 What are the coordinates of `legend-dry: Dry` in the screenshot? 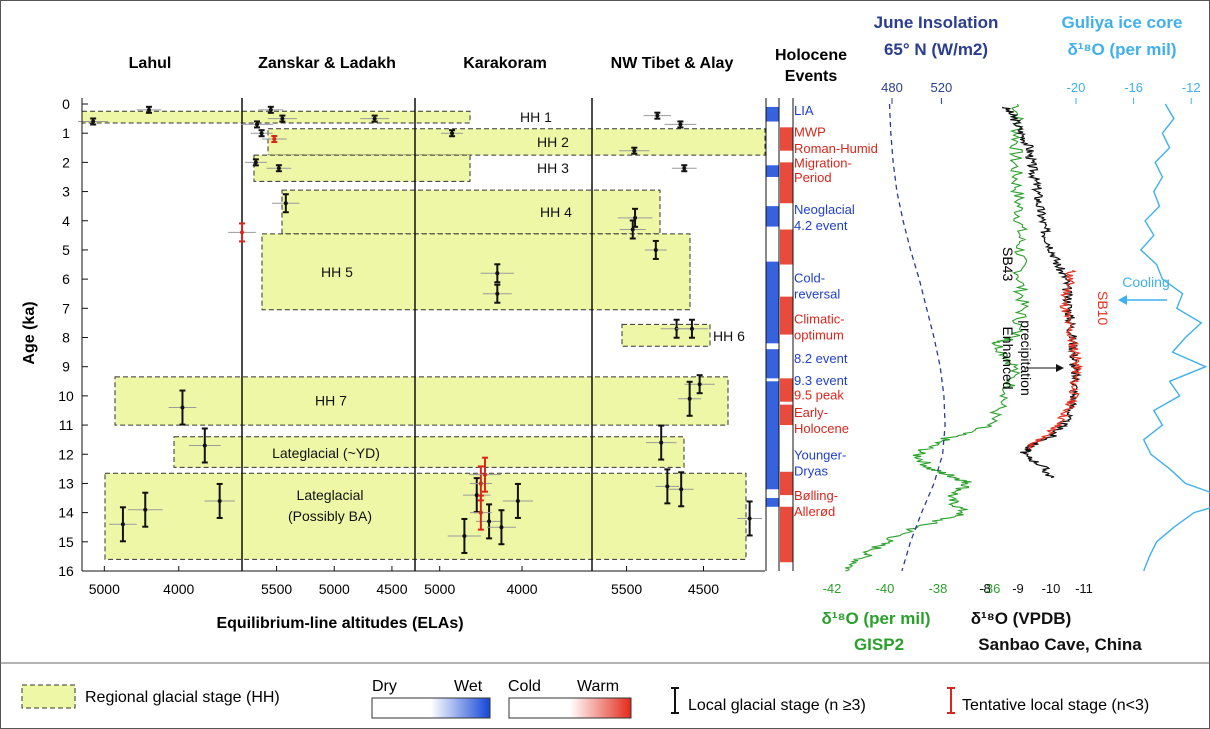 It's located at (384, 686).